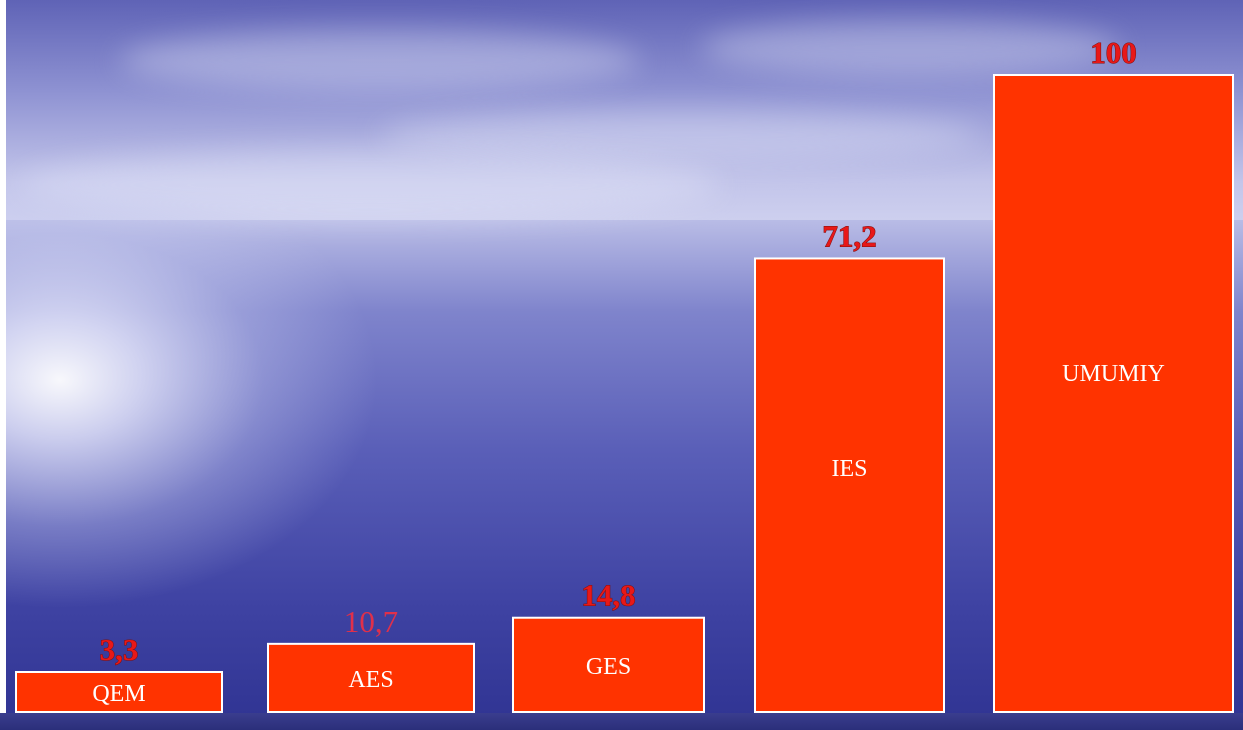 The height and width of the screenshot is (730, 1243). What do you see at coordinates (849, 235) in the screenshot?
I see `bar-value-label: 71,2` at bounding box center [849, 235].